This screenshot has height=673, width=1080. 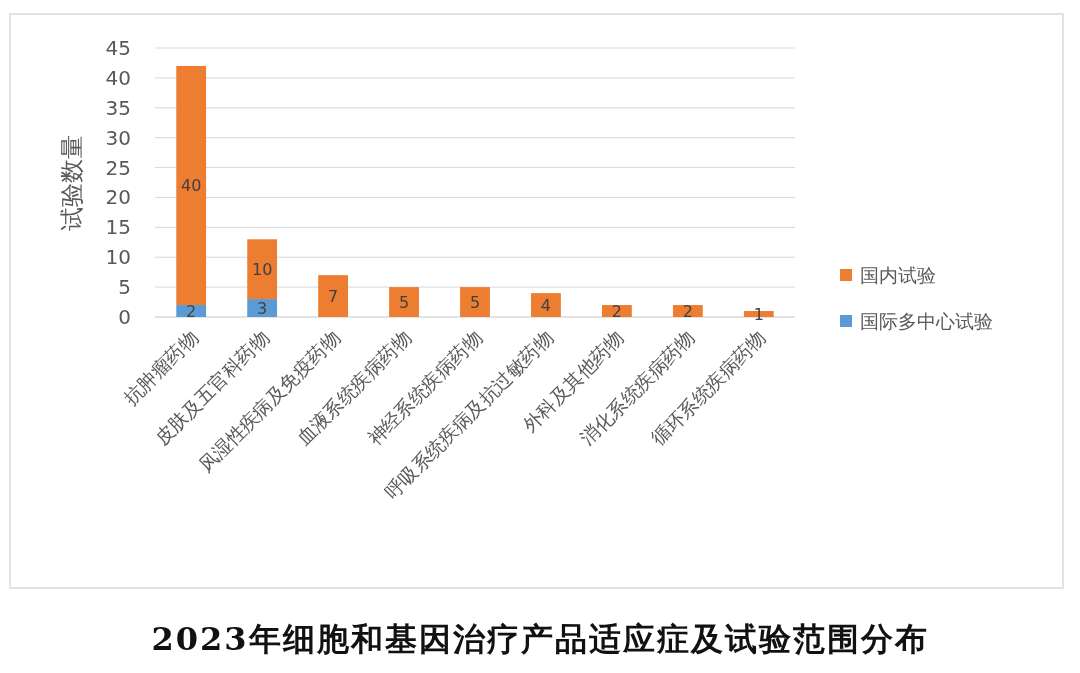 I want to click on legend-label: 国内试验, so click(x=898, y=275).